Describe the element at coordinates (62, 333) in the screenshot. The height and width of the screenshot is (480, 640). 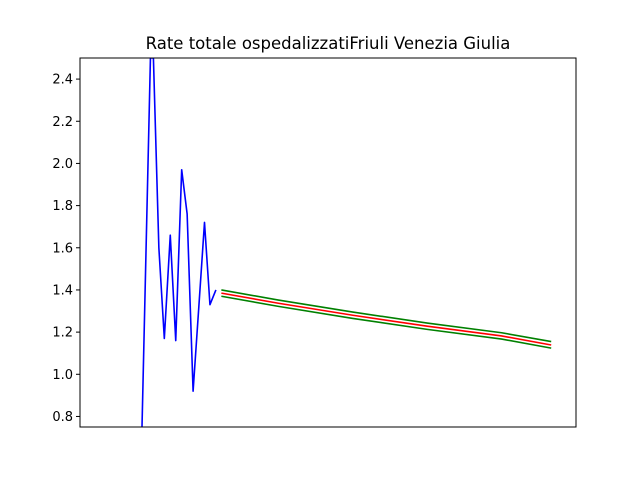
I see `y-tick-label-2: 1.2` at that location.